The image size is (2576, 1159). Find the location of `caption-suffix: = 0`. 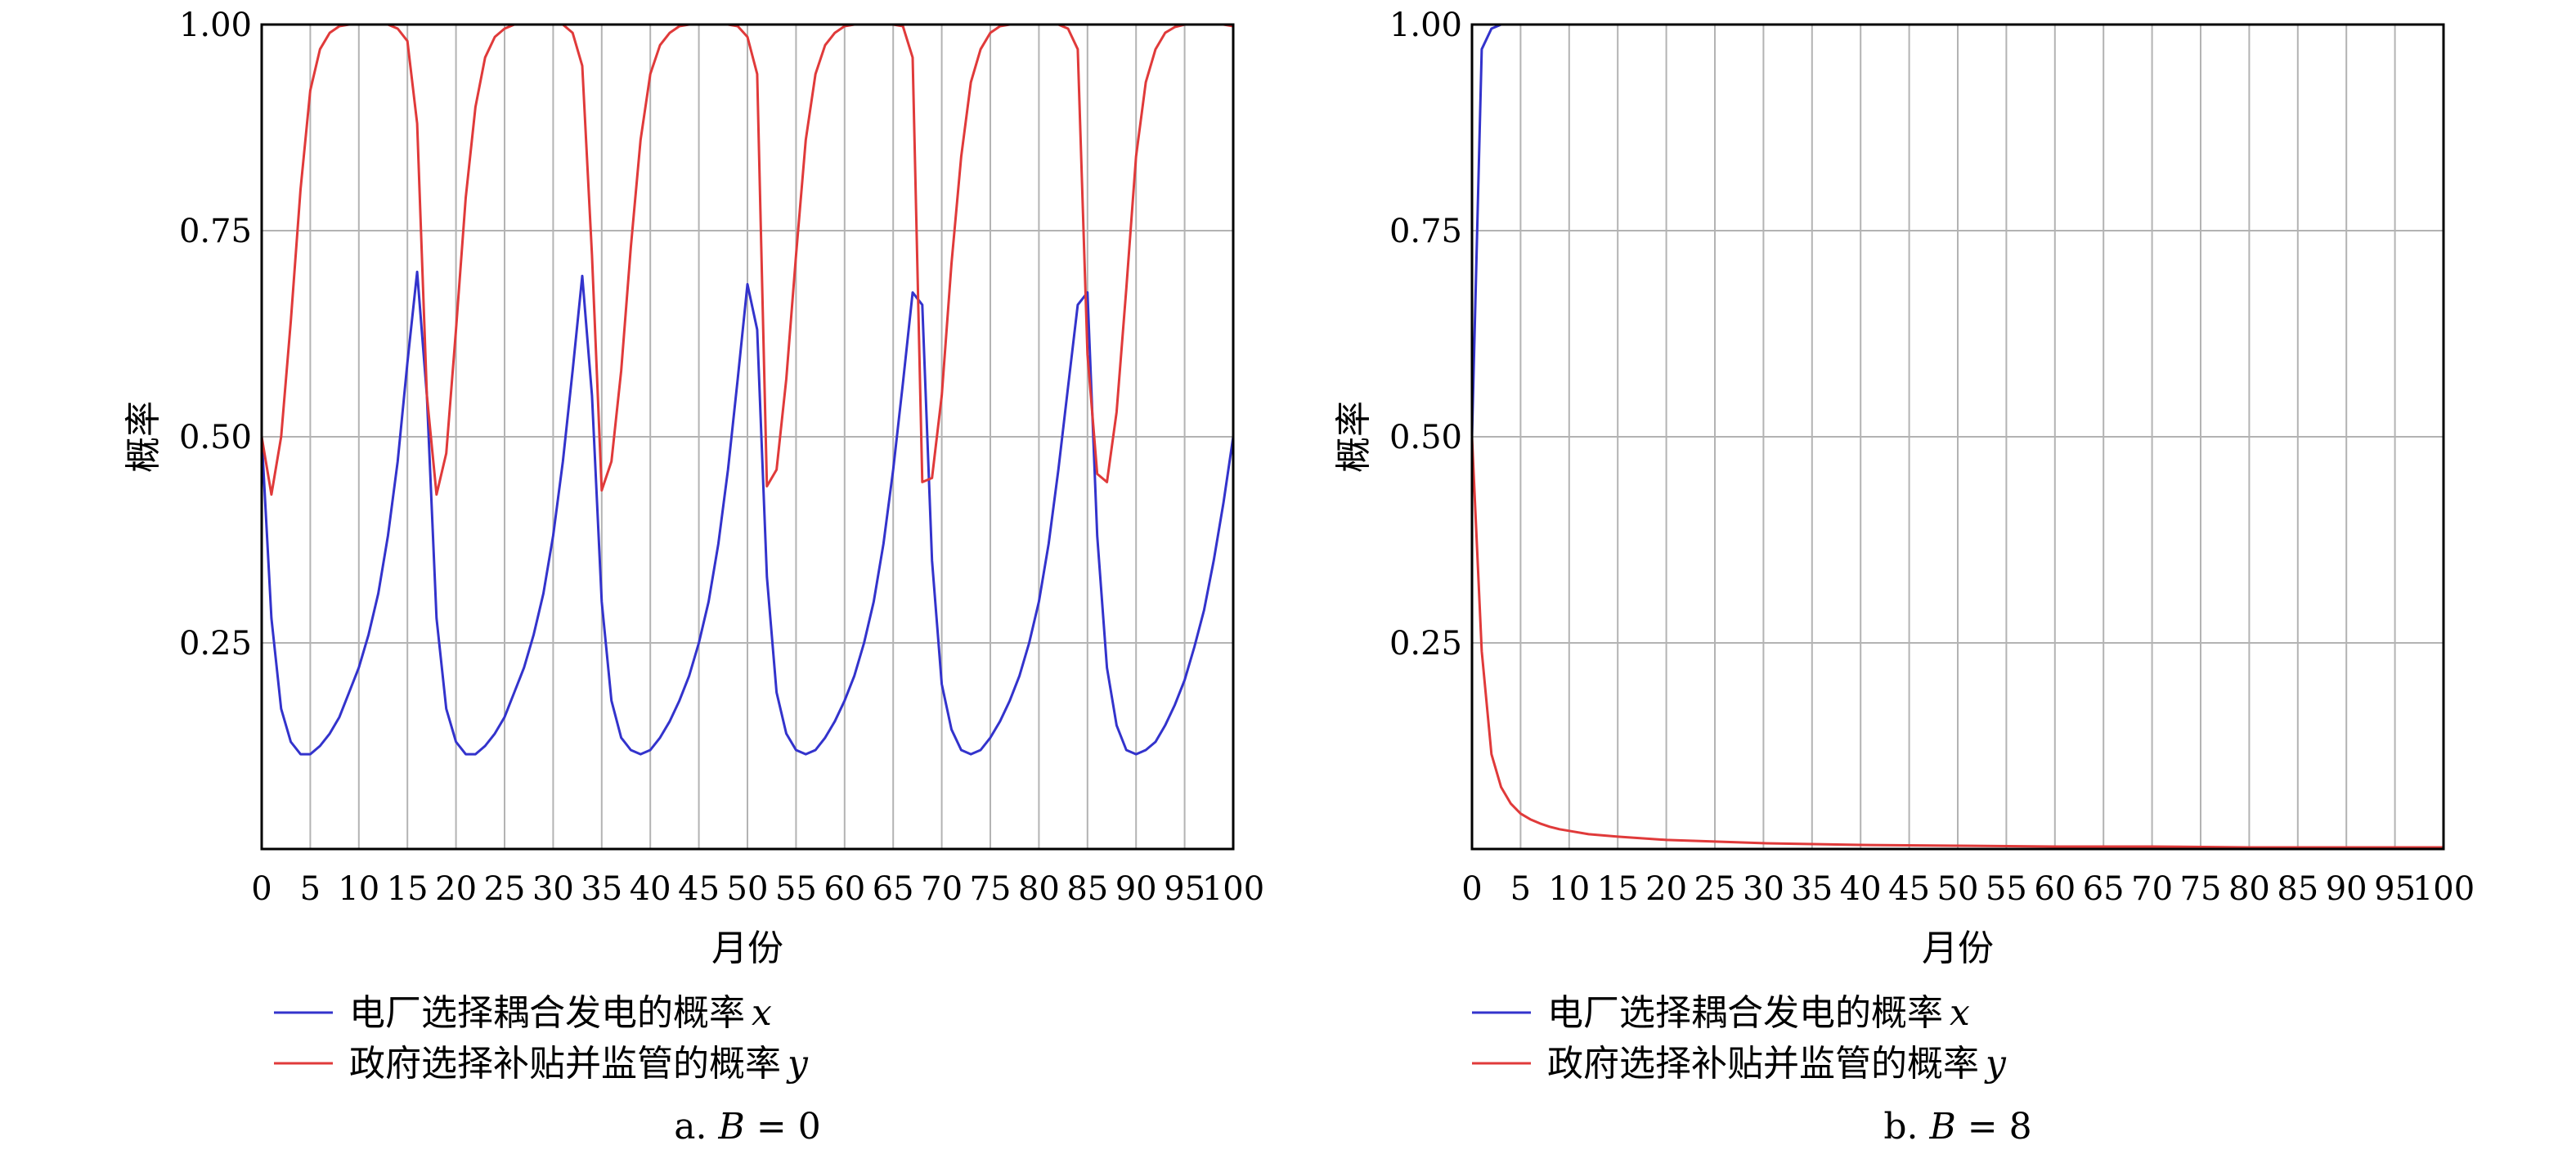

caption-suffix: = 0 is located at coordinates (783, 1127).